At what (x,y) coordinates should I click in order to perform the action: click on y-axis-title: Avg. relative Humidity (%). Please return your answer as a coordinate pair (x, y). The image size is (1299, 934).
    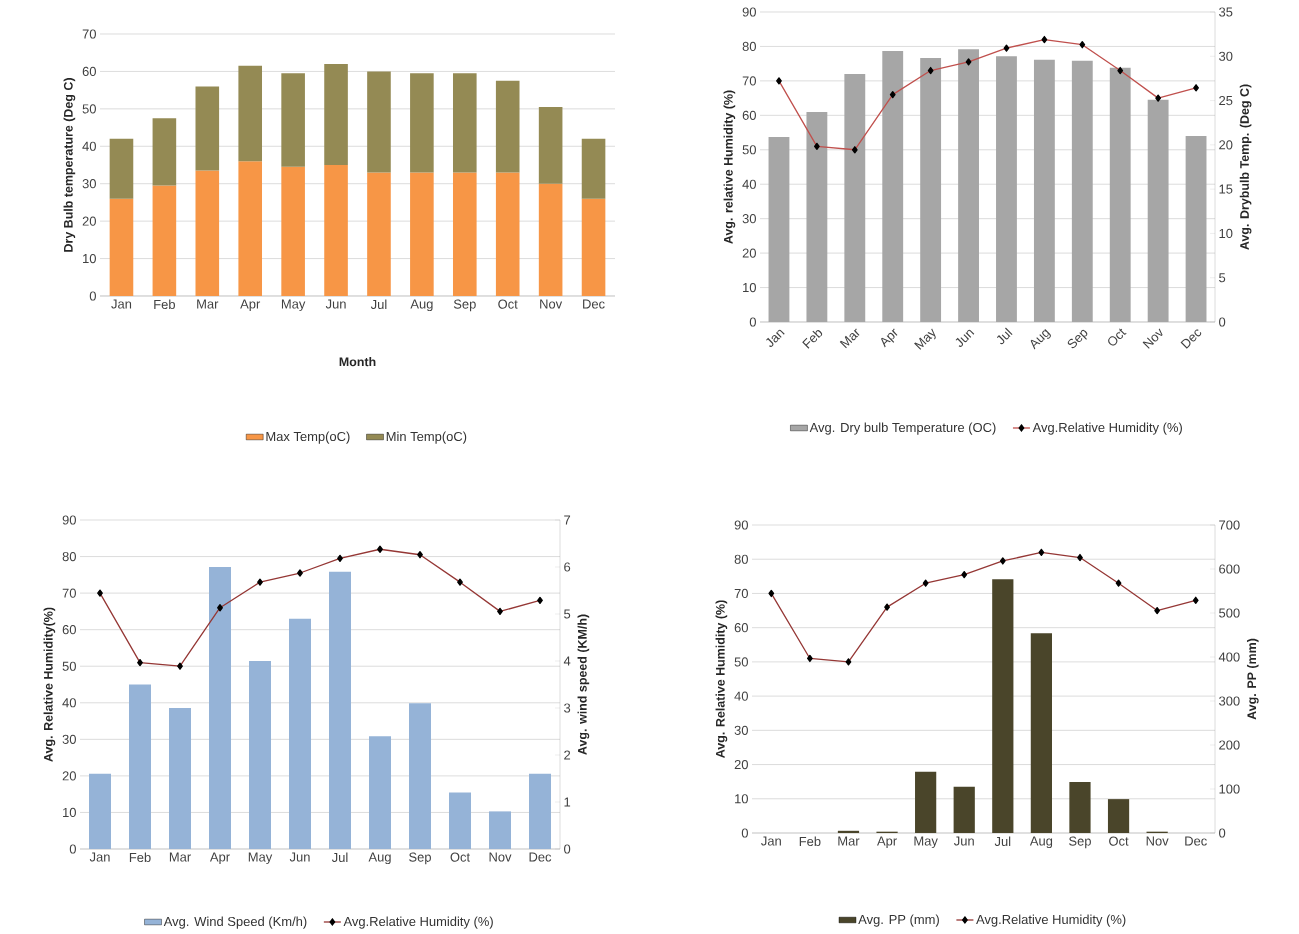
    Looking at the image, I should click on (729, 167).